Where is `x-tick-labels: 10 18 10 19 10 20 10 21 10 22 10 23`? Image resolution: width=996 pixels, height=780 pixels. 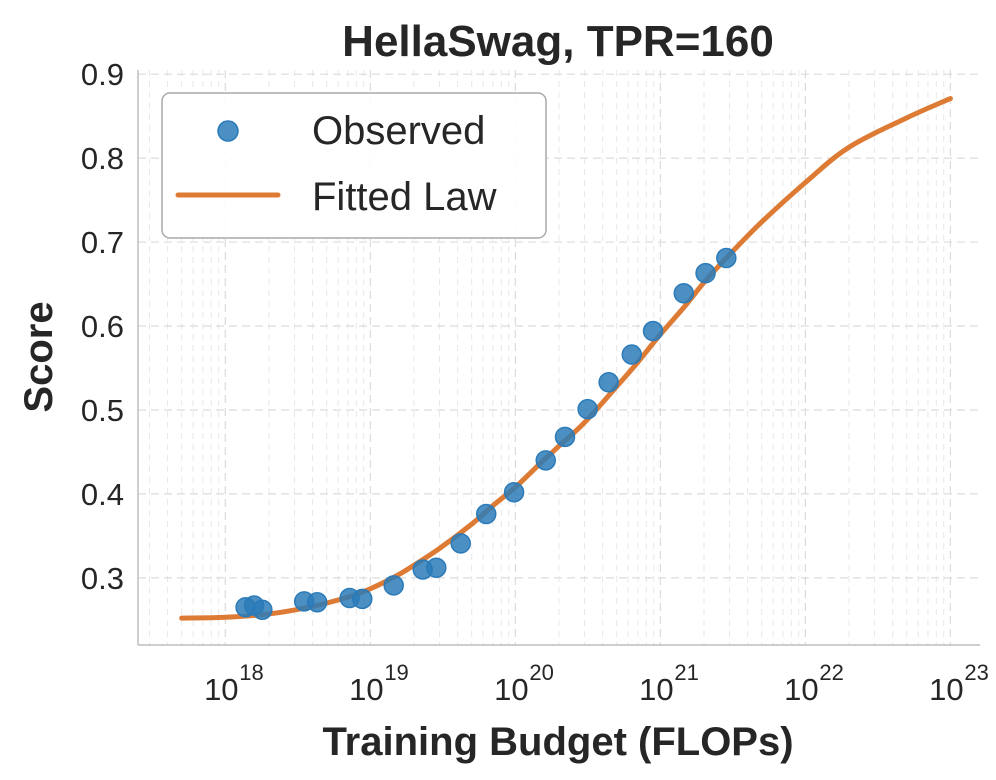 x-tick-labels: 10 18 10 19 10 20 10 21 10 22 10 23 is located at coordinates (596, 683).